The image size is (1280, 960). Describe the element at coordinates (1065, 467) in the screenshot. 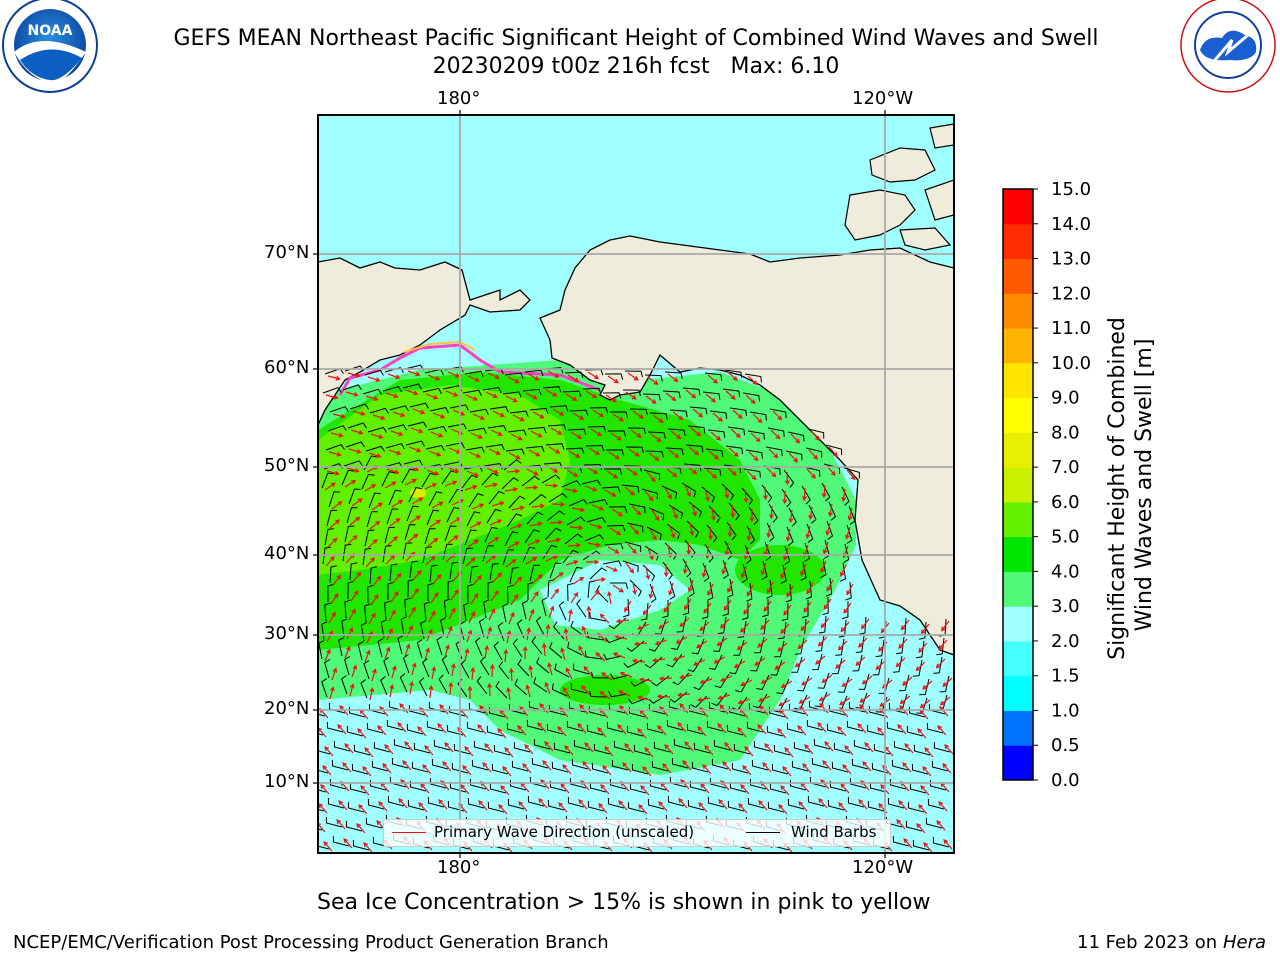

I see `colorbar-label: 7.0` at that location.